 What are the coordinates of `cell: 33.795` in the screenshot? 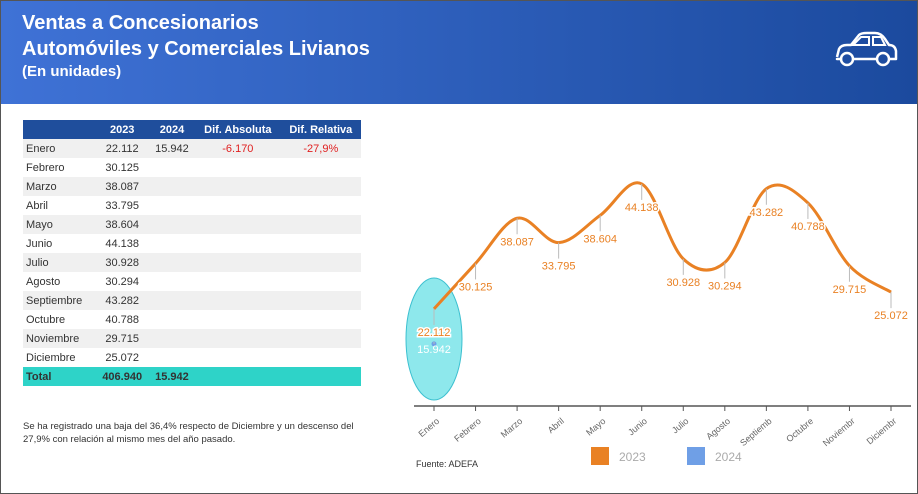 It's located at (122, 205).